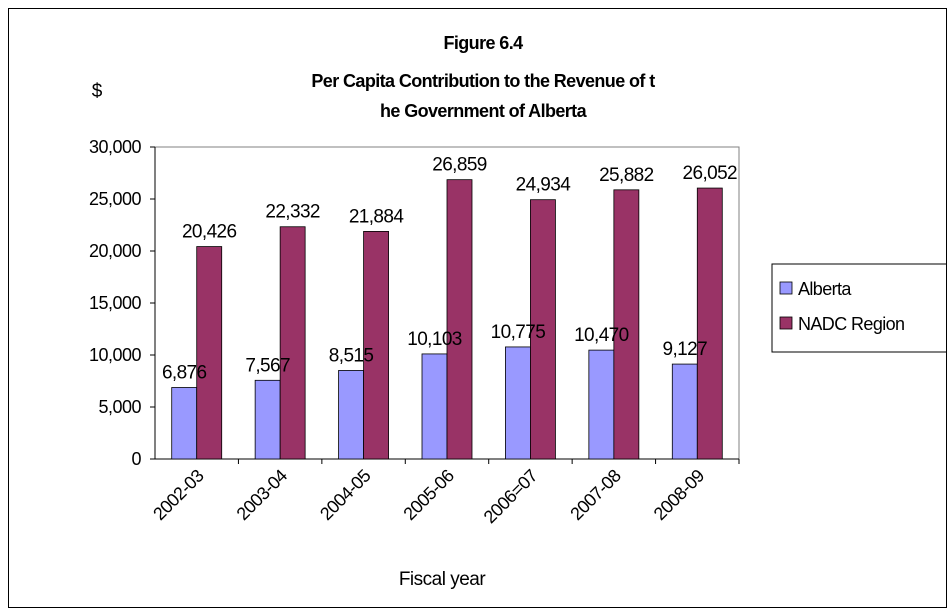  What do you see at coordinates (178, 494) in the screenshot?
I see `x-tick-label: 2002-03` at bounding box center [178, 494].